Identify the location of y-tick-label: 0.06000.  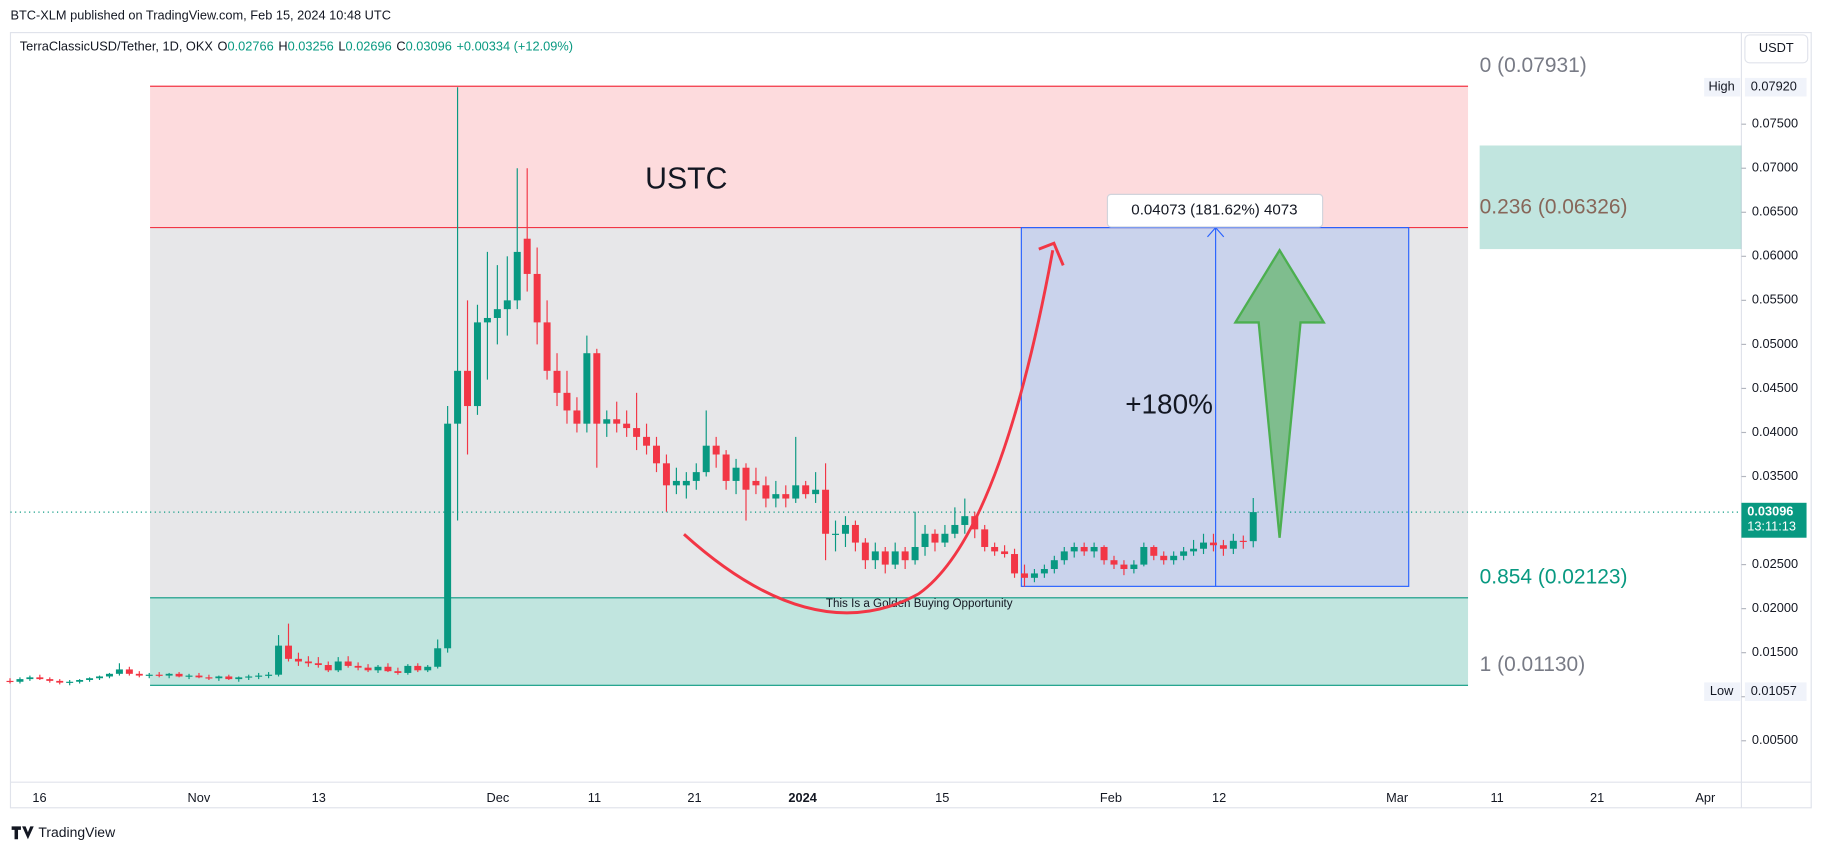
(1775, 255).